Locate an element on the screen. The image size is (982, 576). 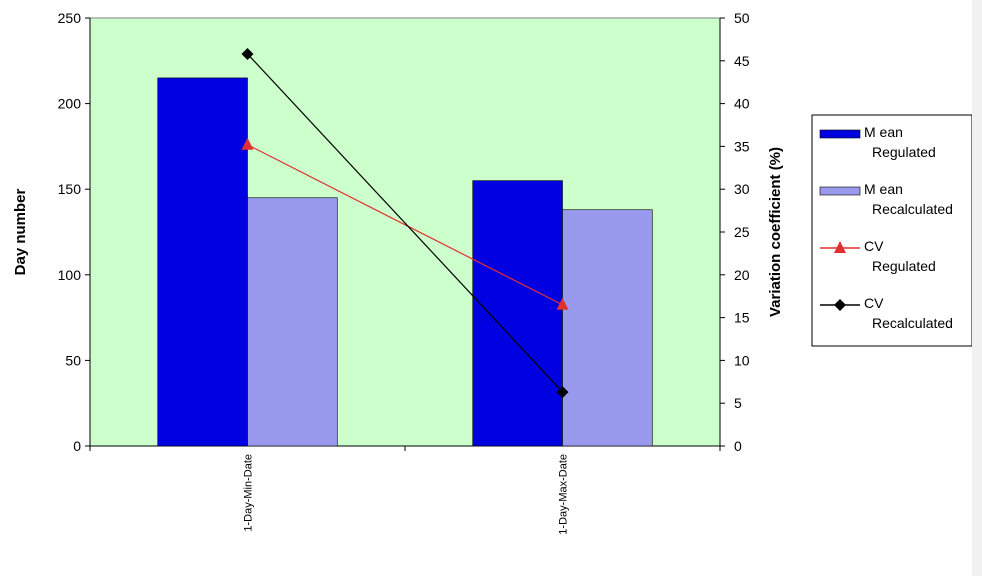
y-axis-title-left: Day number is located at coordinates (20, 231).